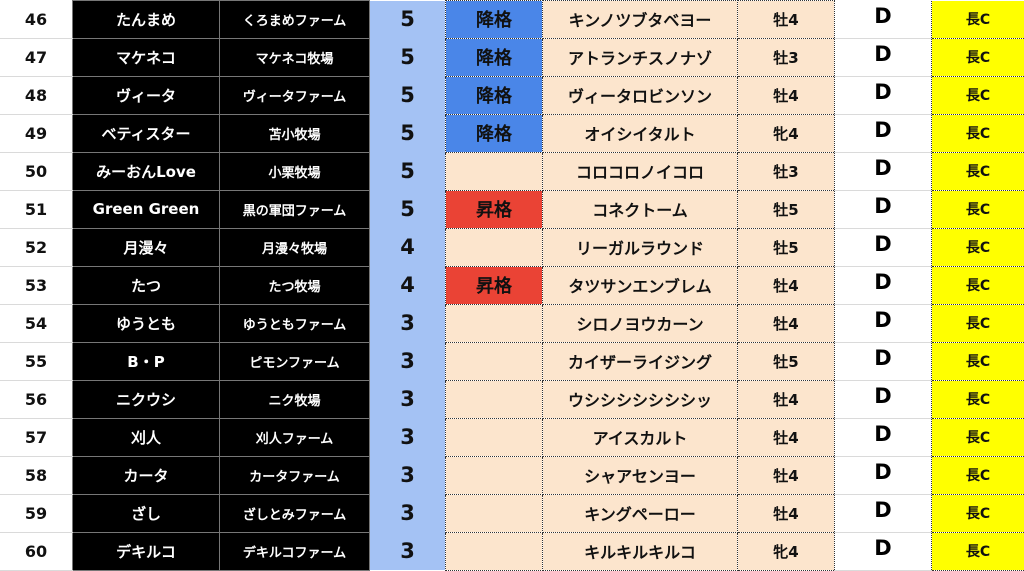 The image size is (1024, 571). What do you see at coordinates (295, 247) in the screenshot?
I see `farm-name: 月漫々牧場` at bounding box center [295, 247].